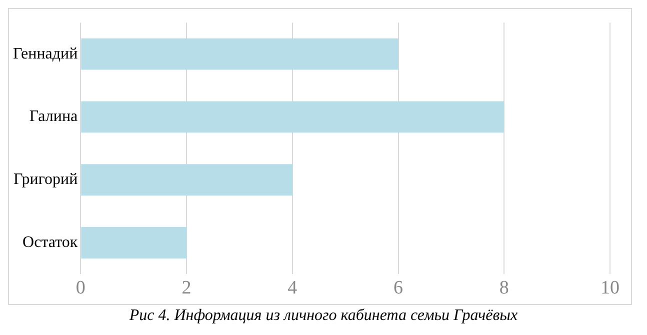 The height and width of the screenshot is (335, 647). What do you see at coordinates (46, 179) in the screenshot?
I see `y-tick-label: Григорий` at bounding box center [46, 179].